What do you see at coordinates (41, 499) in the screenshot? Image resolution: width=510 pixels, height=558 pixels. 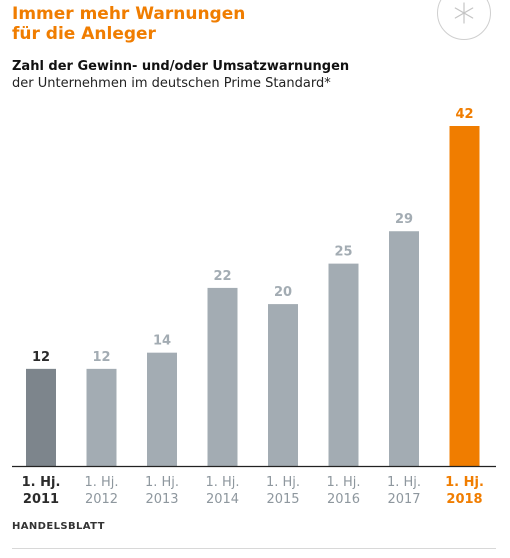 I see `x-tick-label-2011-1: 2011` at bounding box center [41, 499].